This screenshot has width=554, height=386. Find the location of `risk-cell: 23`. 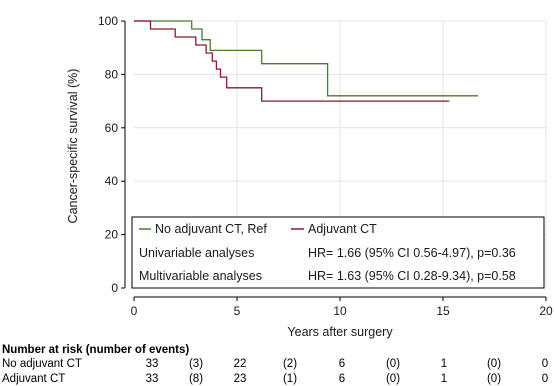

risk-cell: 23 is located at coordinates (240, 379).